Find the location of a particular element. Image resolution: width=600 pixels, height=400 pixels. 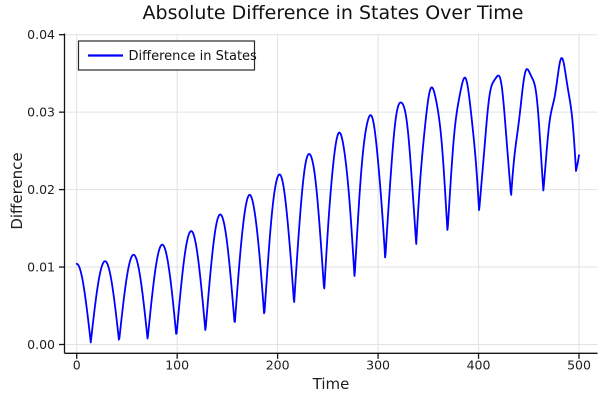

y-tick-label: 0.01 is located at coordinates (41, 266).